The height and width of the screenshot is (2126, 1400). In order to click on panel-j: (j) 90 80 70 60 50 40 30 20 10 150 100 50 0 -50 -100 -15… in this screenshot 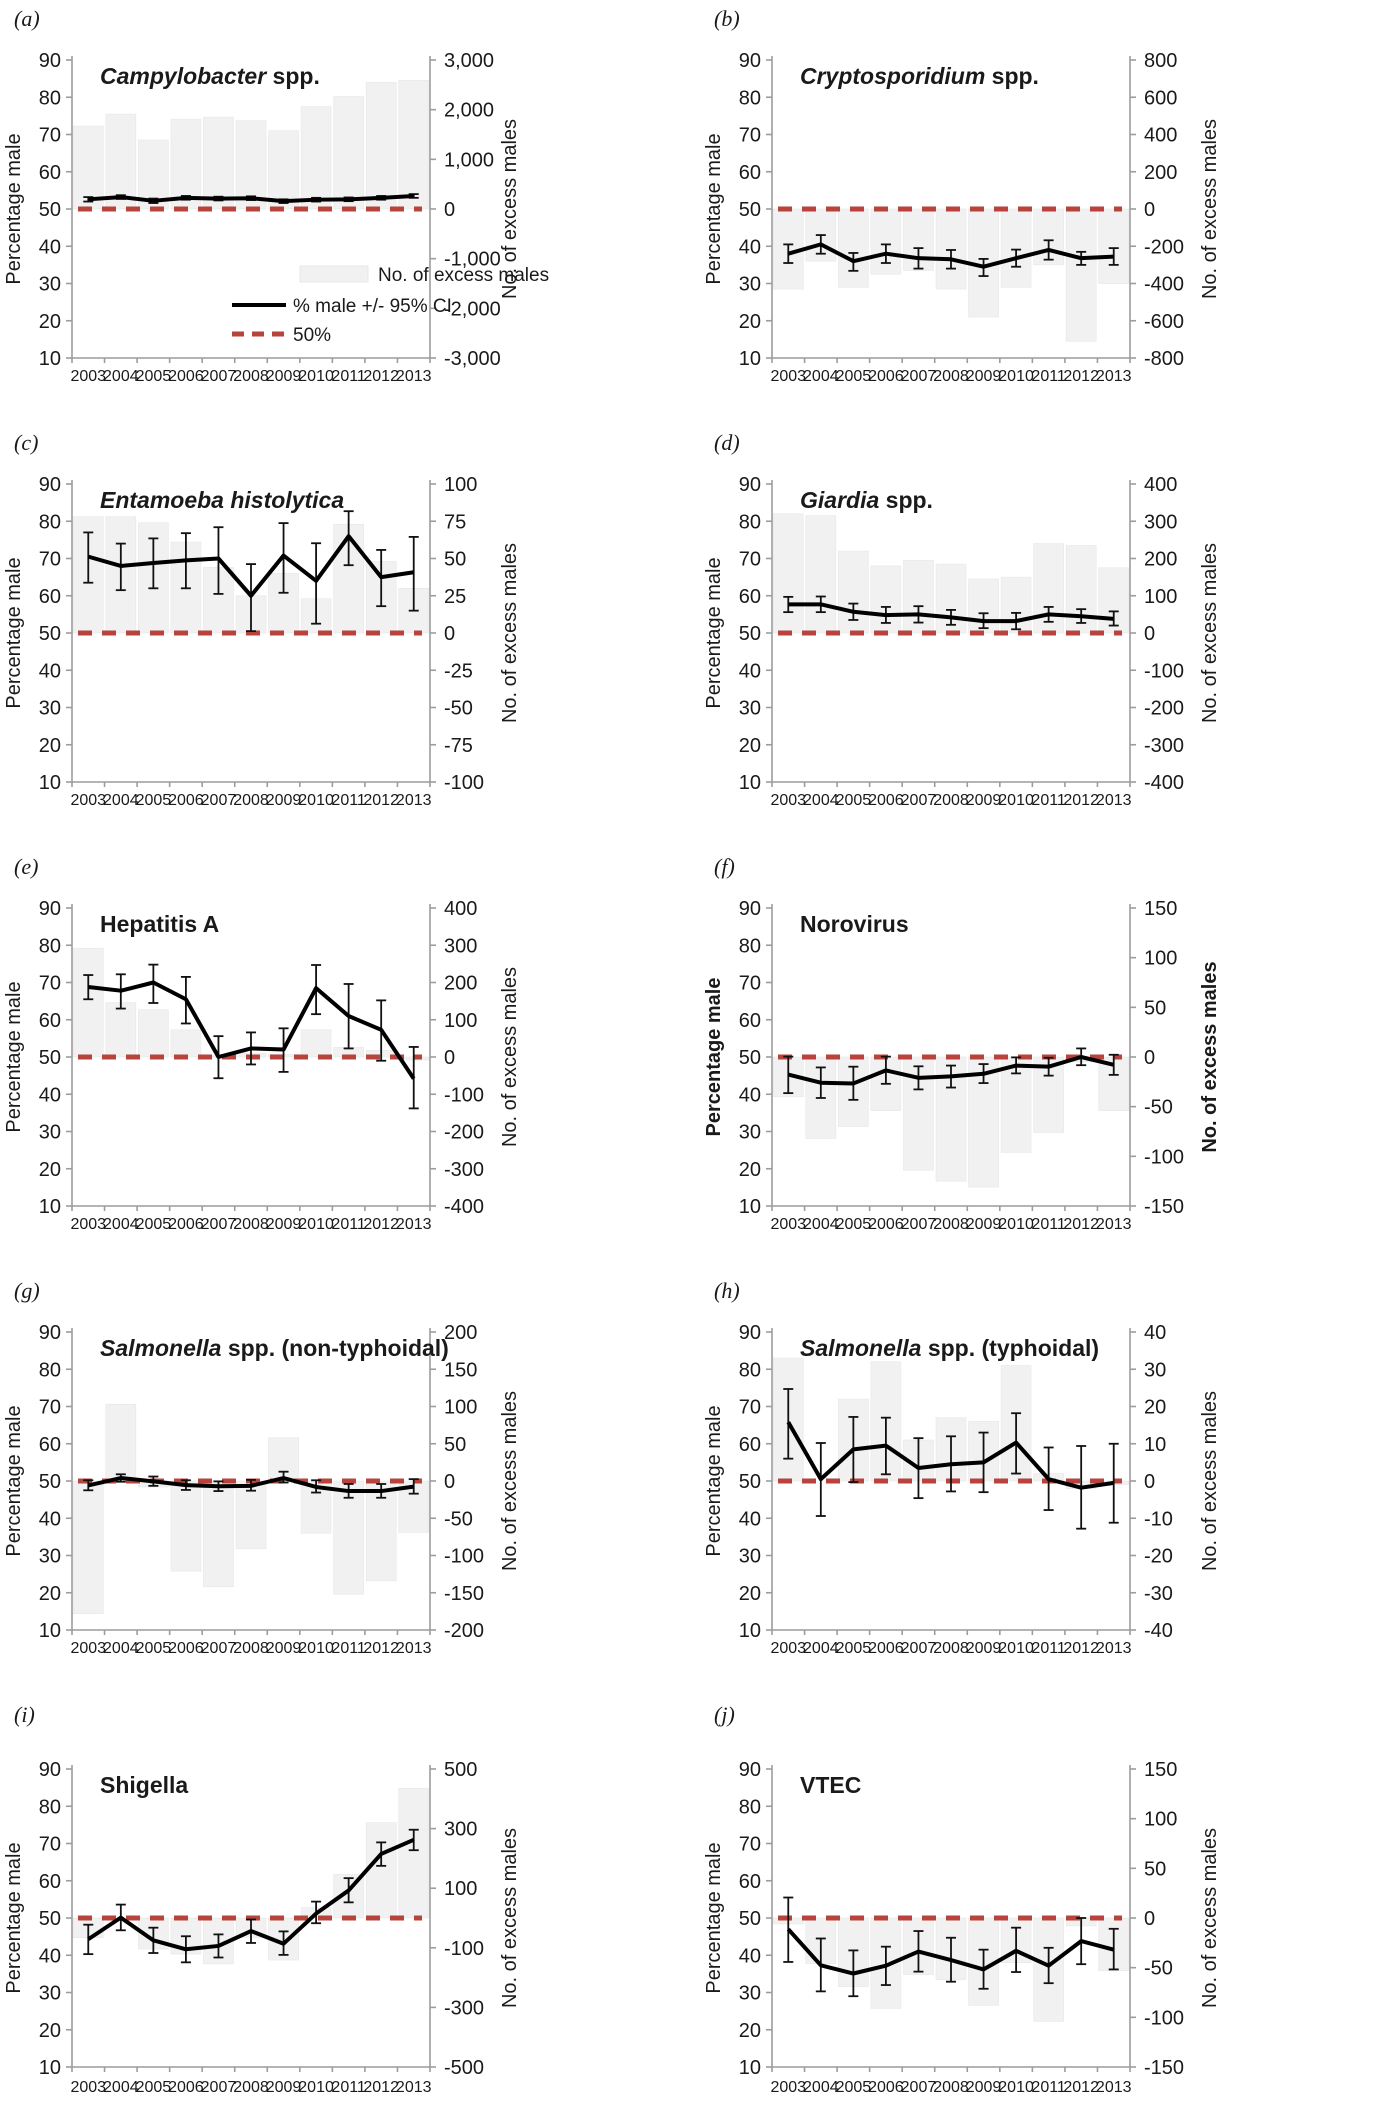, I will do `click(1050, 1908)`.